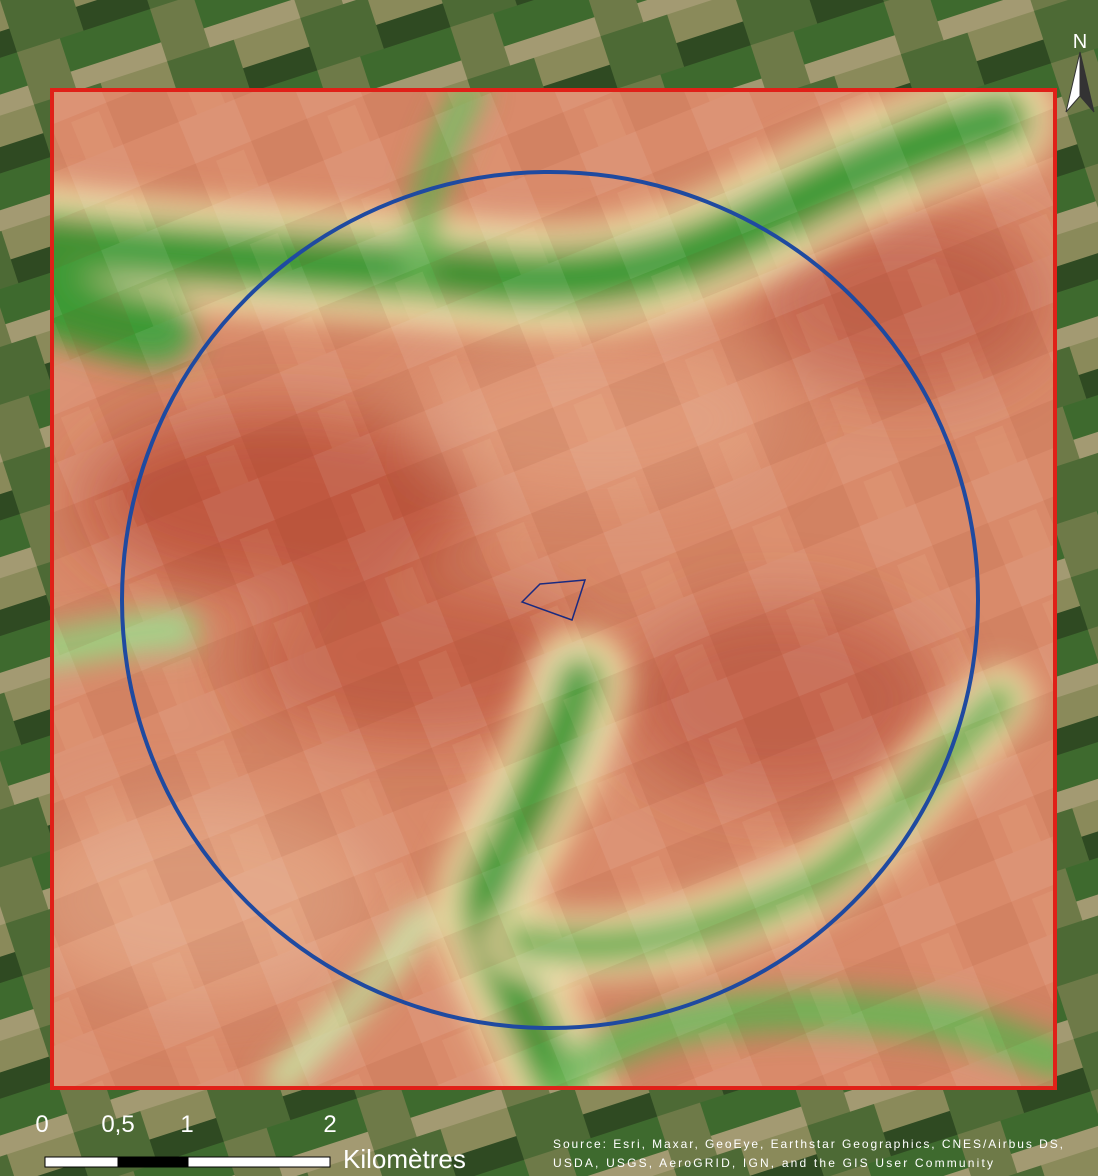 Image resolution: width=1098 pixels, height=1176 pixels. What do you see at coordinates (117, 1124) in the screenshot?
I see `scale-label: 0,5` at bounding box center [117, 1124].